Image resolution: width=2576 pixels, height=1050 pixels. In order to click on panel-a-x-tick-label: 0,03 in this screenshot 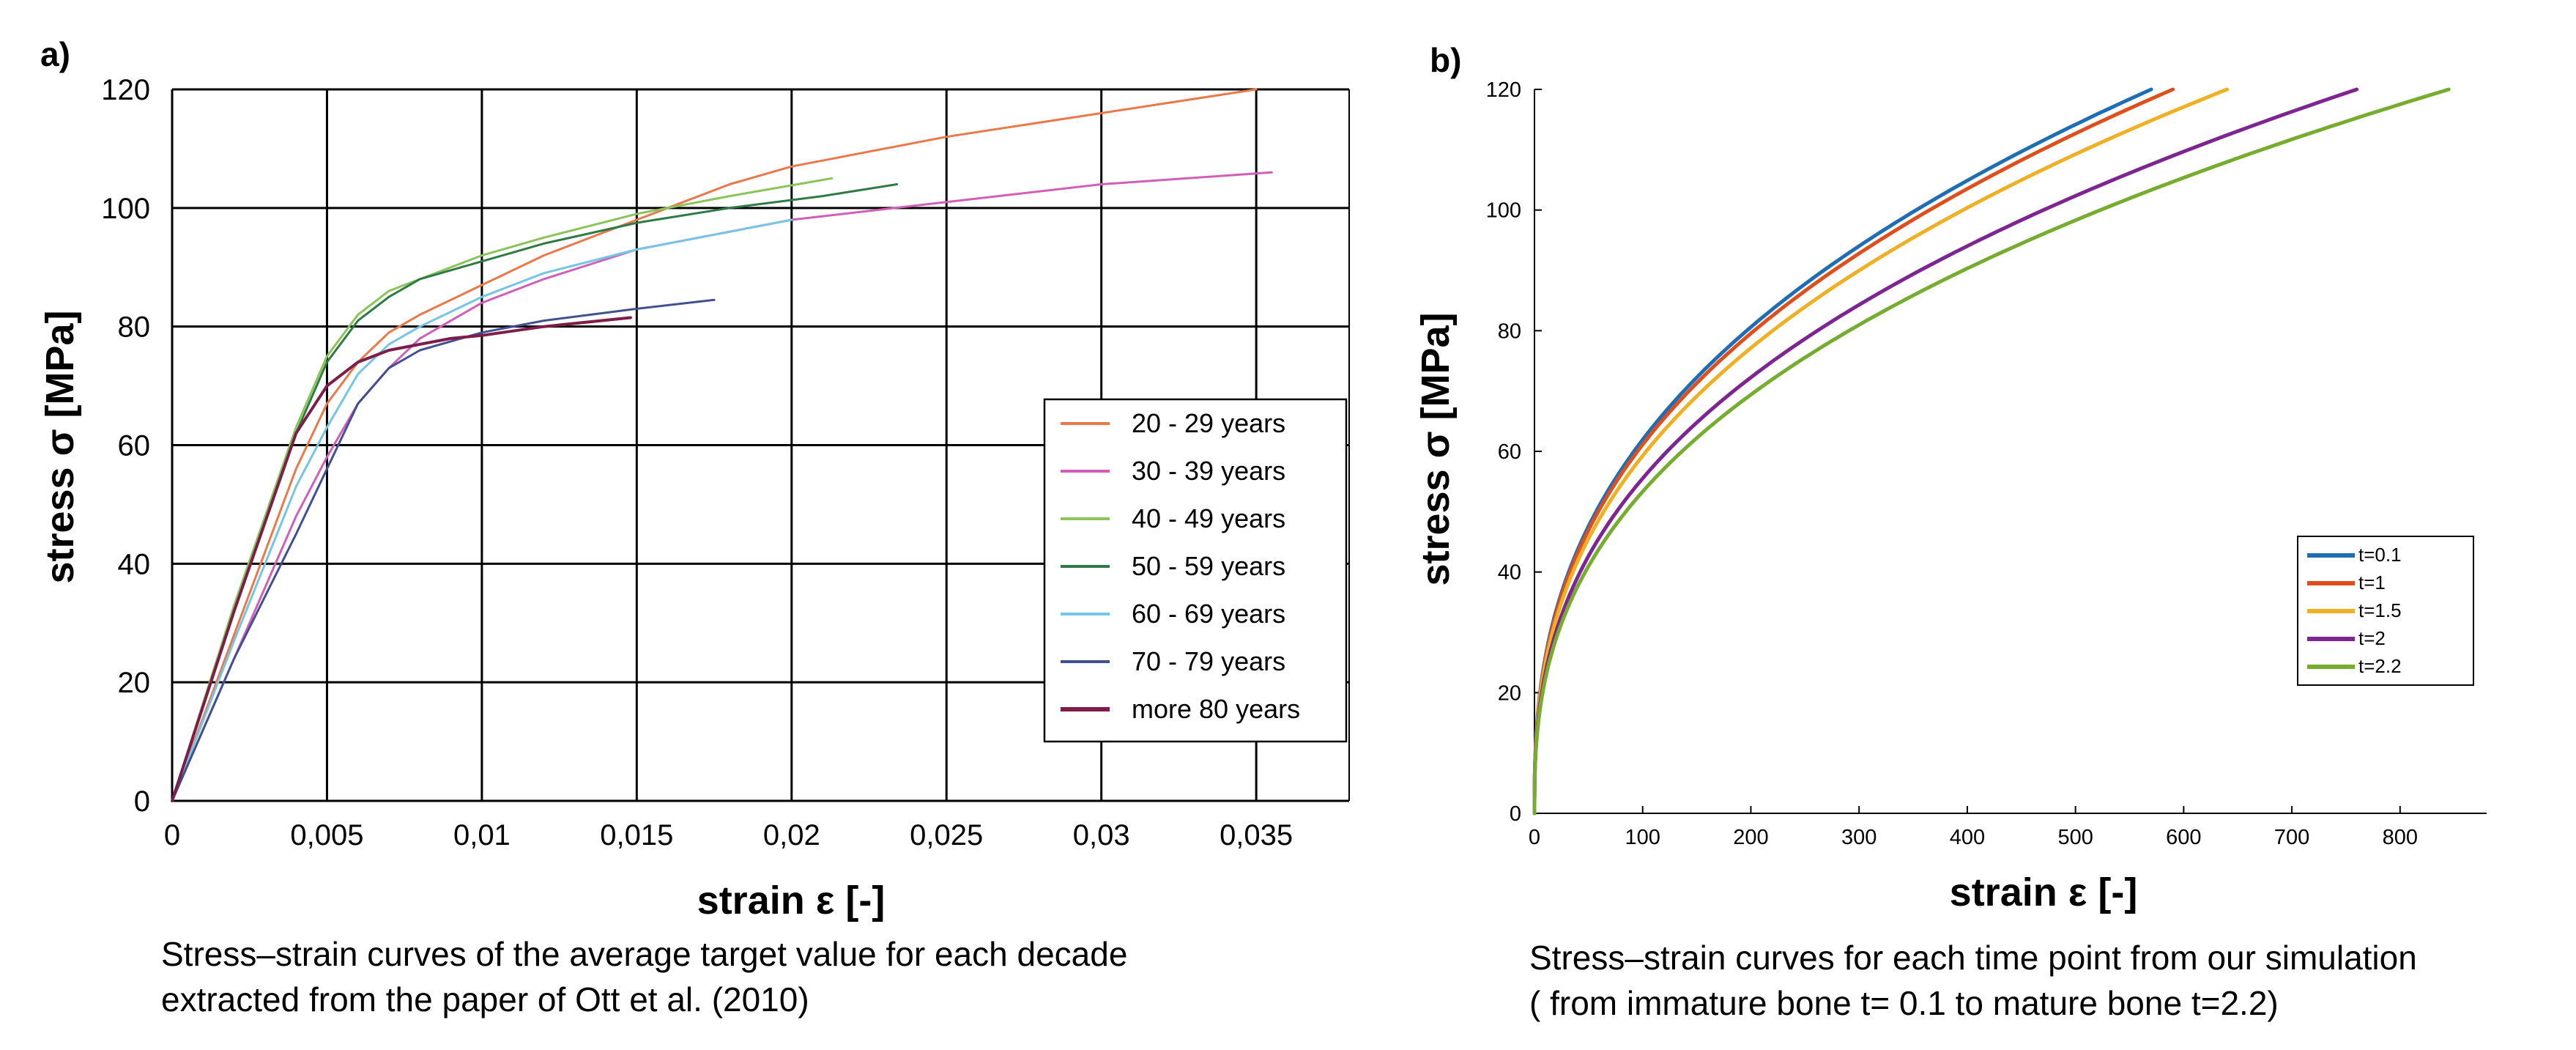, I will do `click(1101, 835)`.